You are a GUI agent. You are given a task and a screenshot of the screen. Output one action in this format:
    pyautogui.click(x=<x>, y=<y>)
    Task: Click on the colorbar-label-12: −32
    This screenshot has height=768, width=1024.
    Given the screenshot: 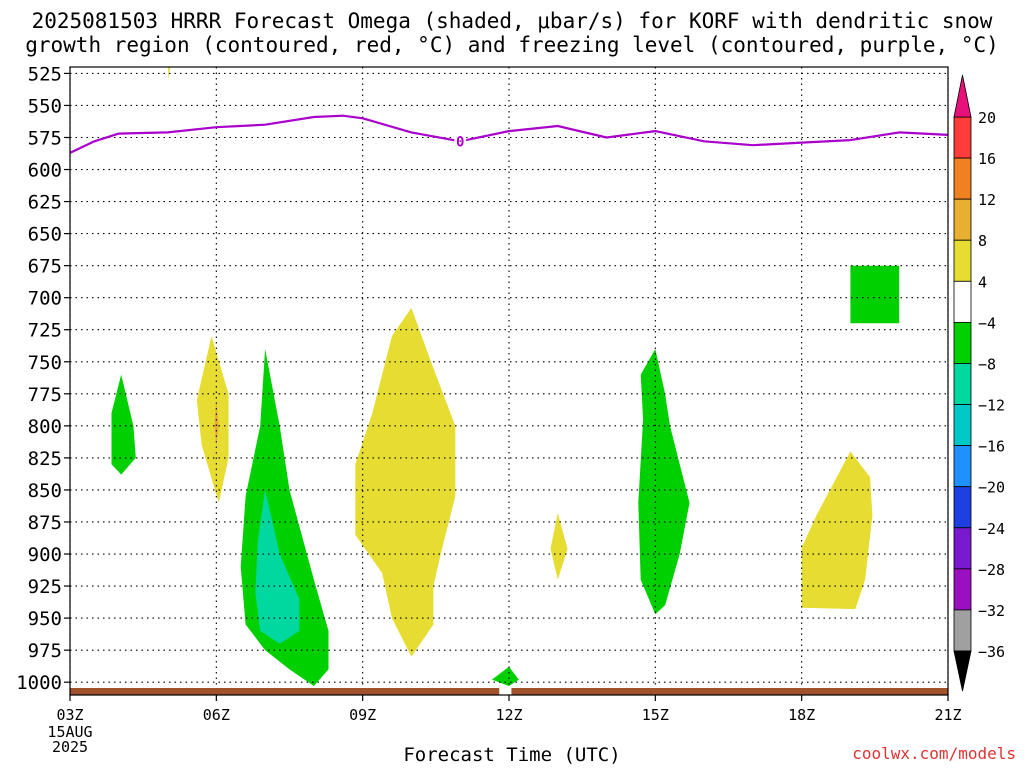 What is the action you would take?
    pyautogui.click(x=991, y=611)
    